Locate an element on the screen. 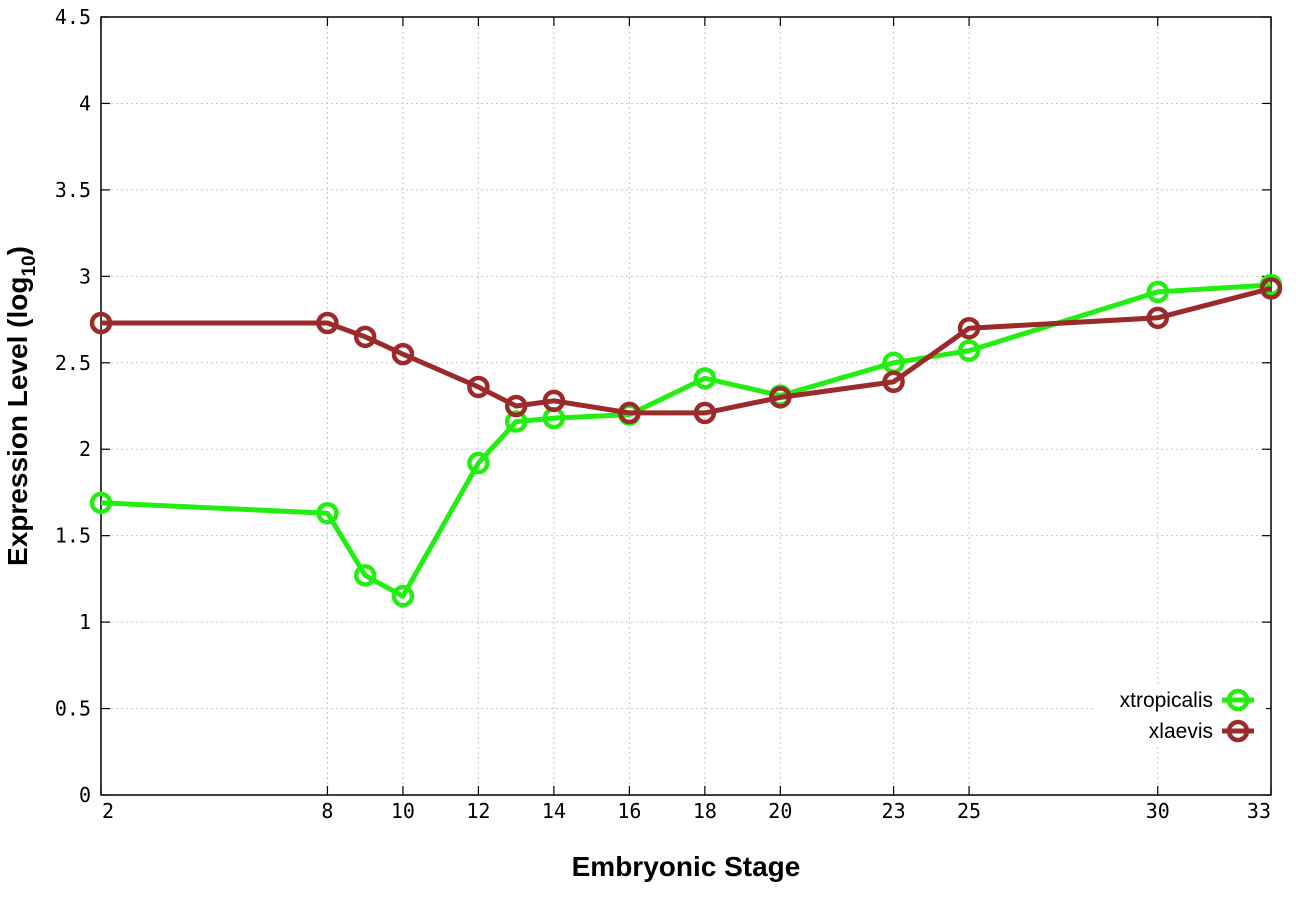 This screenshot has height=907, width=1296. y-axis-title-subscript: 10 is located at coordinates (29, 265).